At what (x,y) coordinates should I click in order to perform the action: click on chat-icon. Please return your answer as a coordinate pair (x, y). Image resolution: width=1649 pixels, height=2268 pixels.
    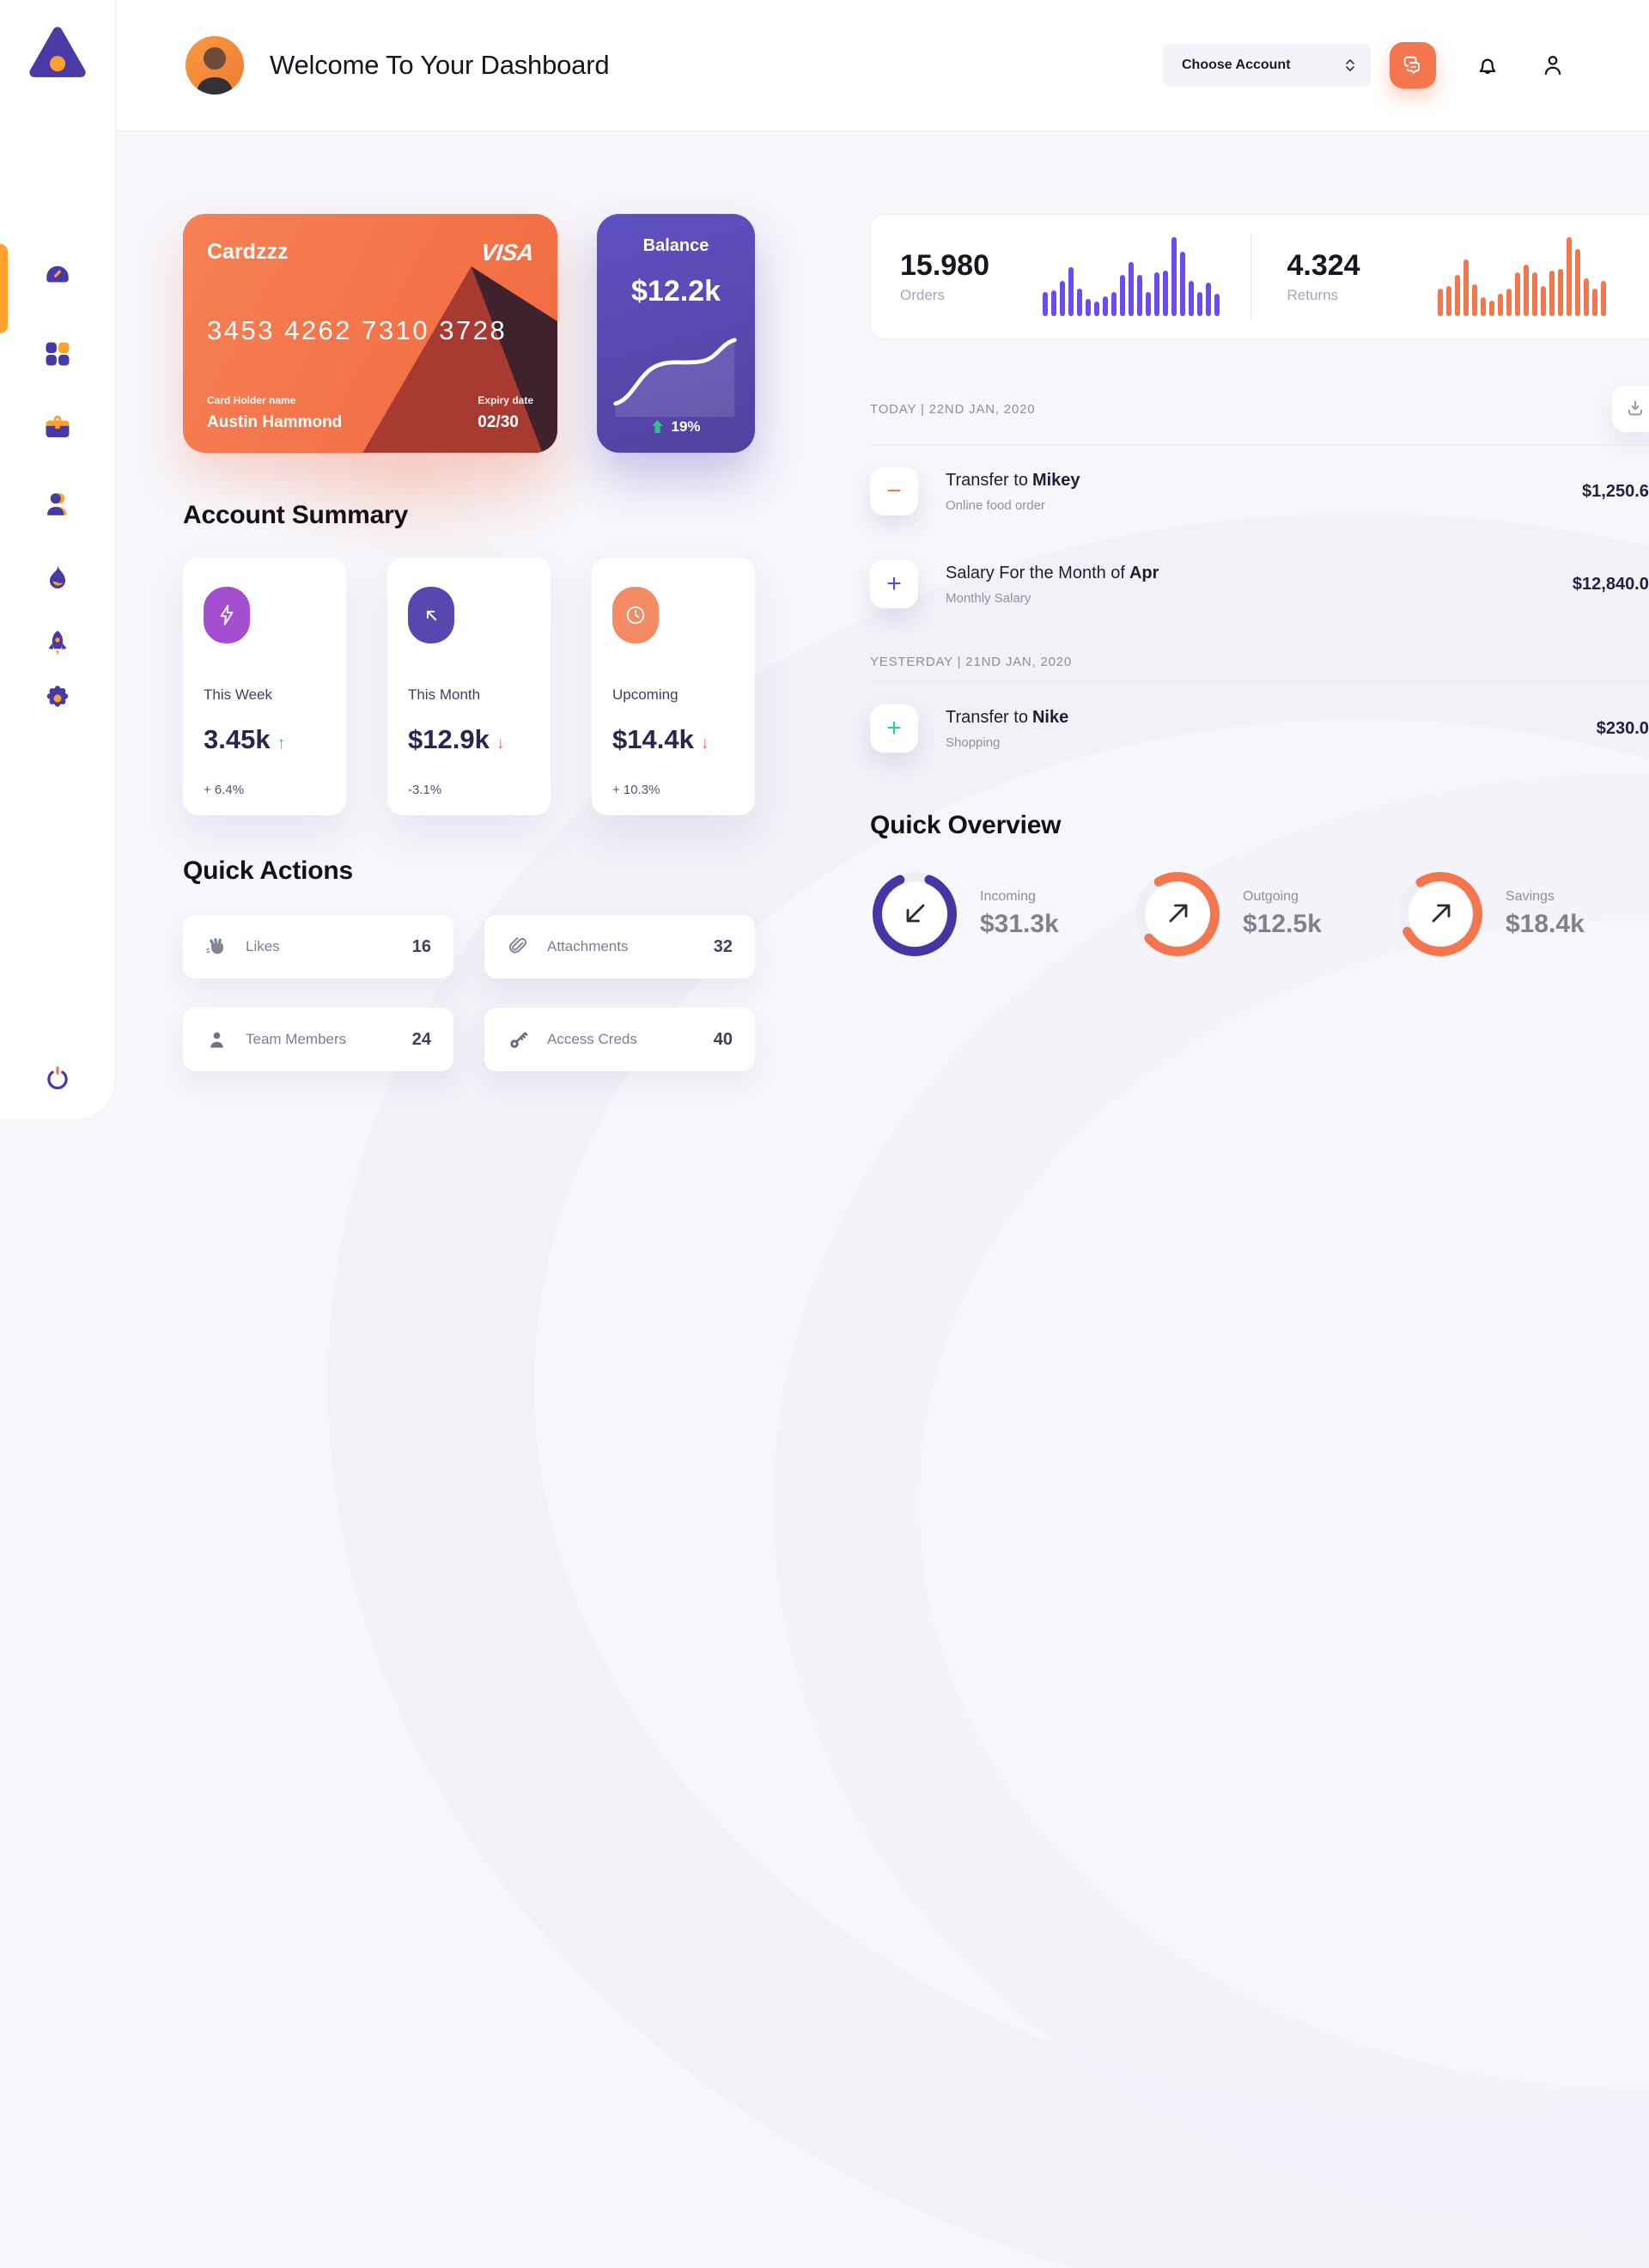
    Looking at the image, I should click on (1411, 65).